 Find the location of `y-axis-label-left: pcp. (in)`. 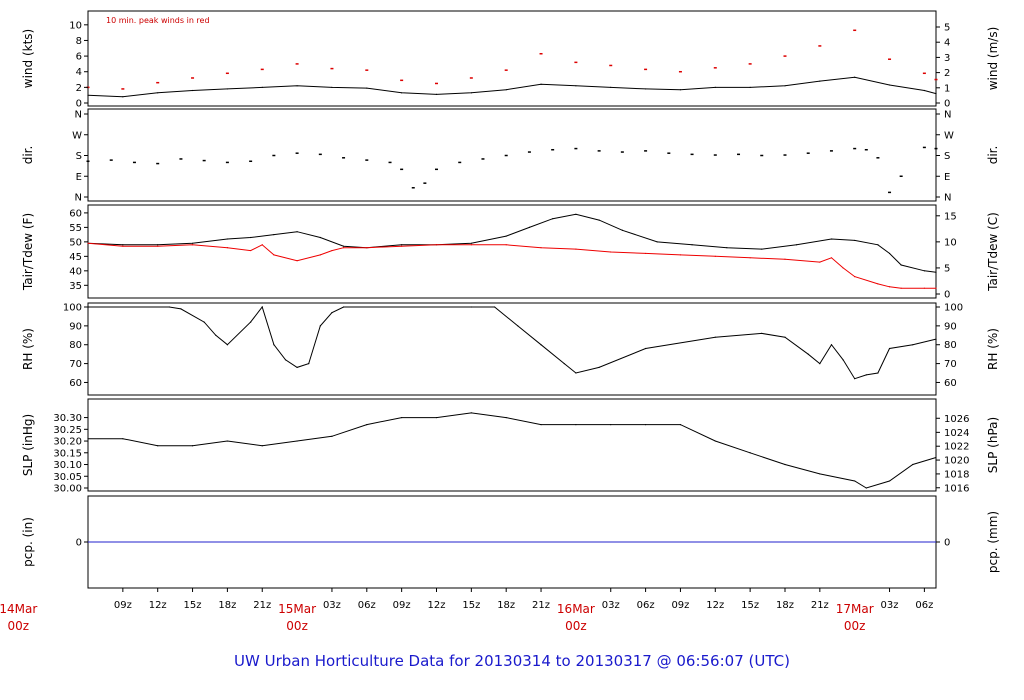

y-axis-label-left: pcp. (in) is located at coordinates (28, 542).